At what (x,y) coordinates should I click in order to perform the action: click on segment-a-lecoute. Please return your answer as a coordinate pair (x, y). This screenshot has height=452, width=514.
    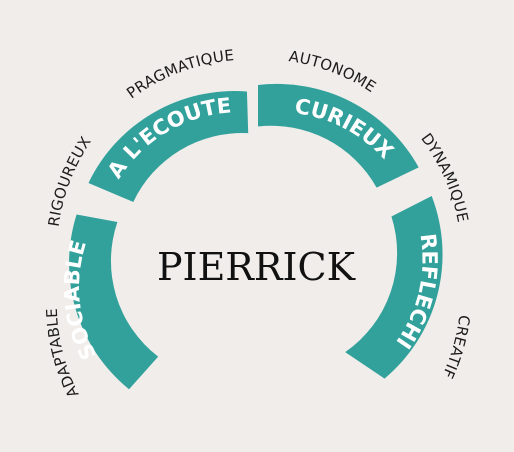
    Looking at the image, I should click on (168, 146).